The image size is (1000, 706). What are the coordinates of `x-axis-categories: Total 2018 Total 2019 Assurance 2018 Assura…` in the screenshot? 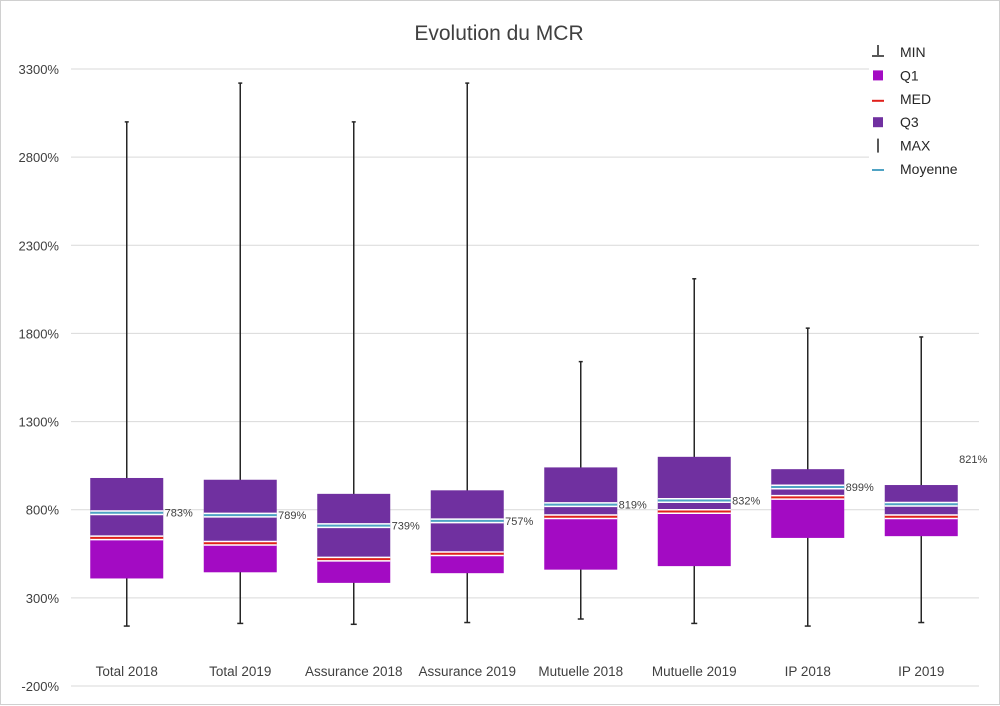 It's located at (520, 671).